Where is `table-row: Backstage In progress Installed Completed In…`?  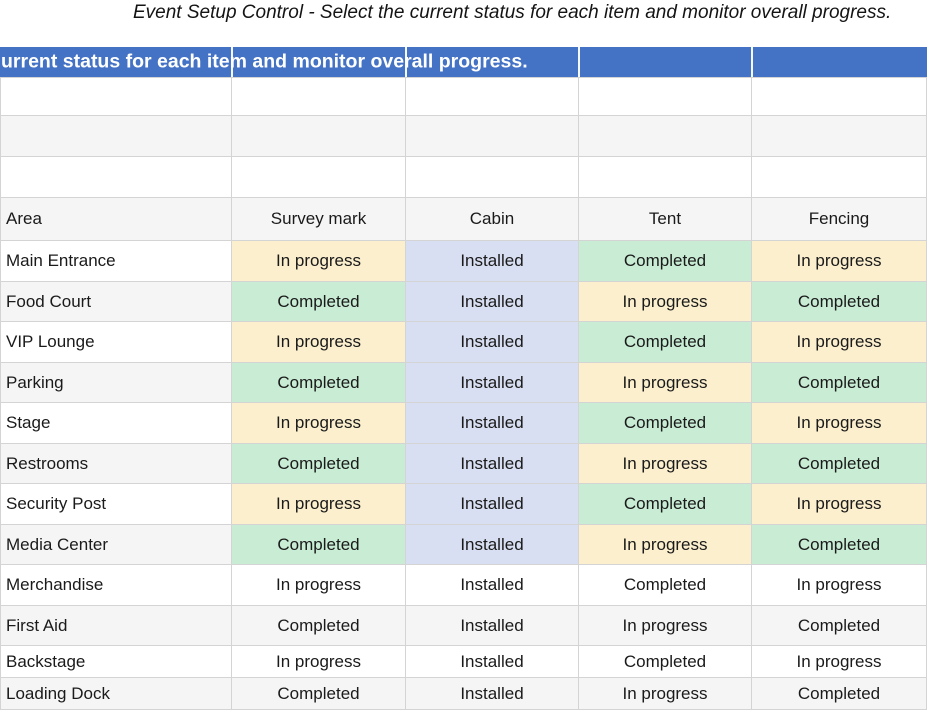 table-row: Backstage In progress Installed Completed In… is located at coordinates (463, 662).